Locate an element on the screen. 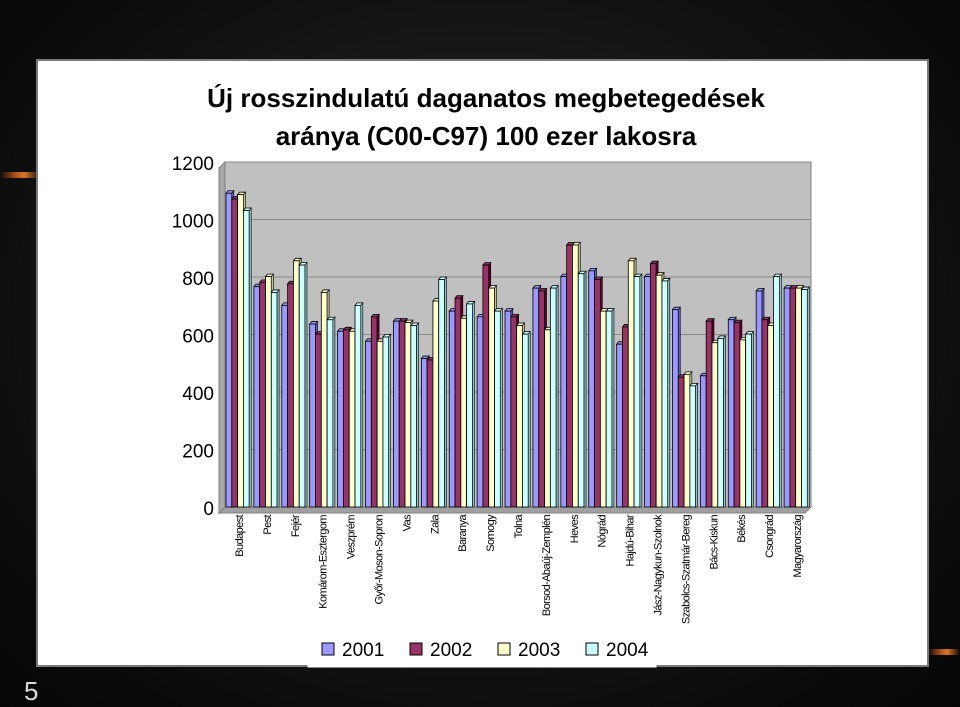 The image size is (960, 707). x-tick-label: Budapest is located at coordinates (240, 535).